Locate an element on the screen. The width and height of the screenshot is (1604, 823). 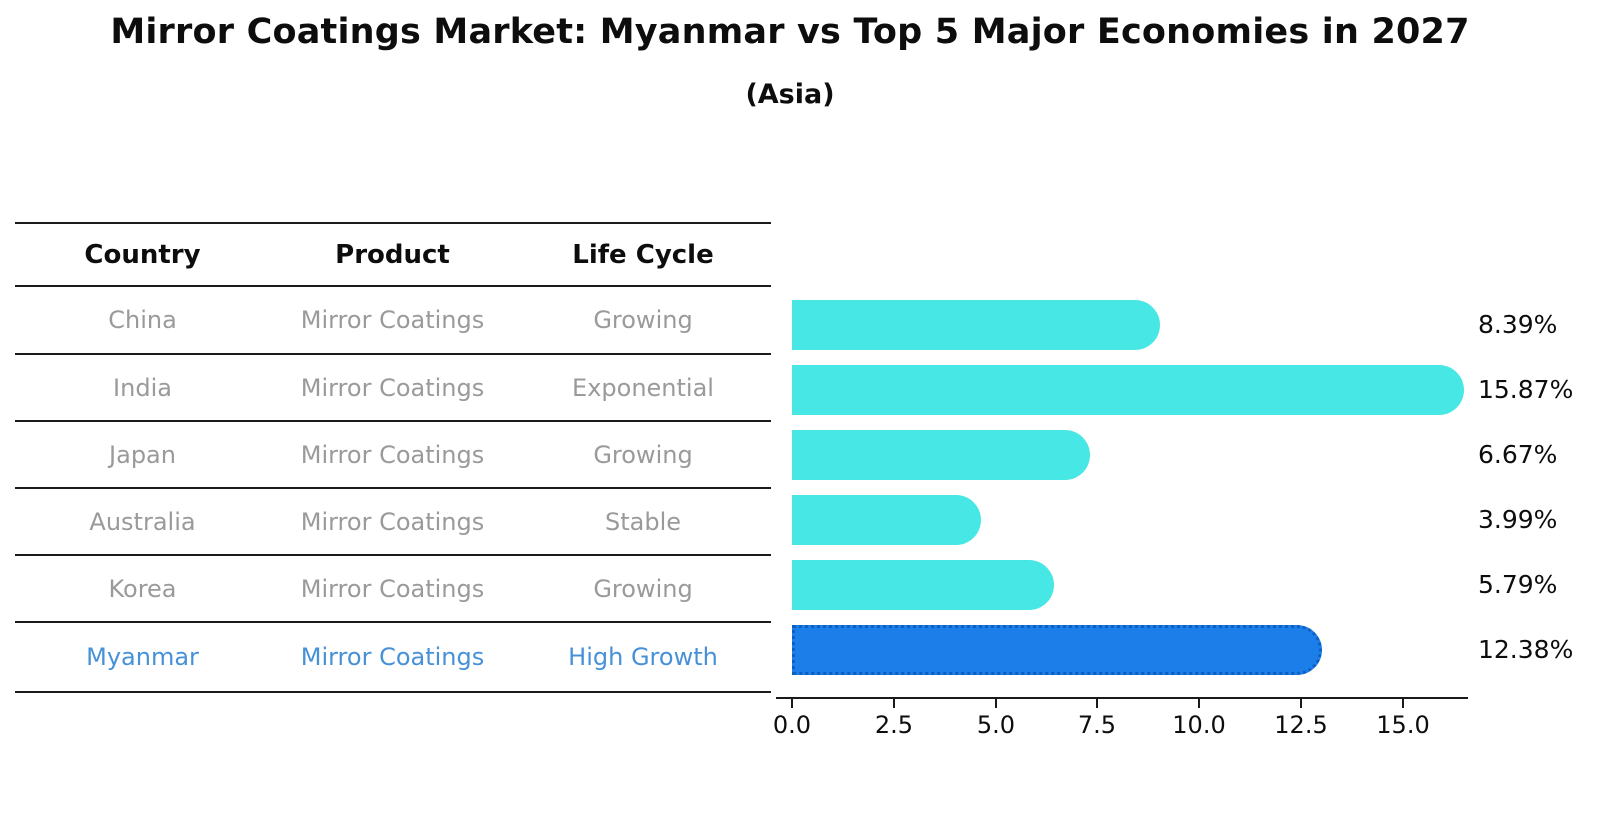
table-row-india: India Mirror Coatings Exponential is located at coordinates (393, 386).